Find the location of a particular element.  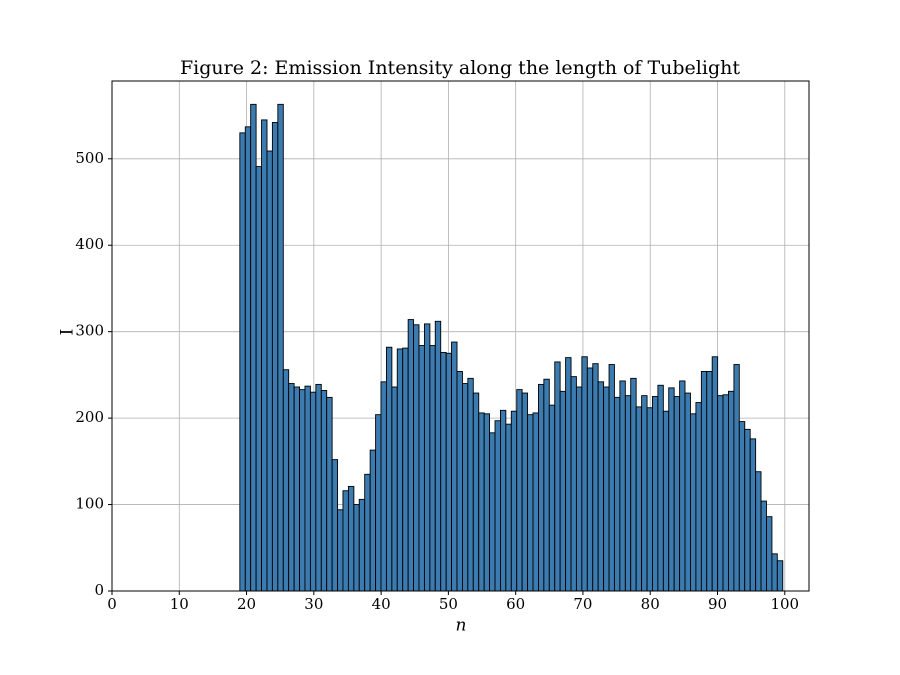

y-tick-label: 300 is located at coordinates (89, 331).